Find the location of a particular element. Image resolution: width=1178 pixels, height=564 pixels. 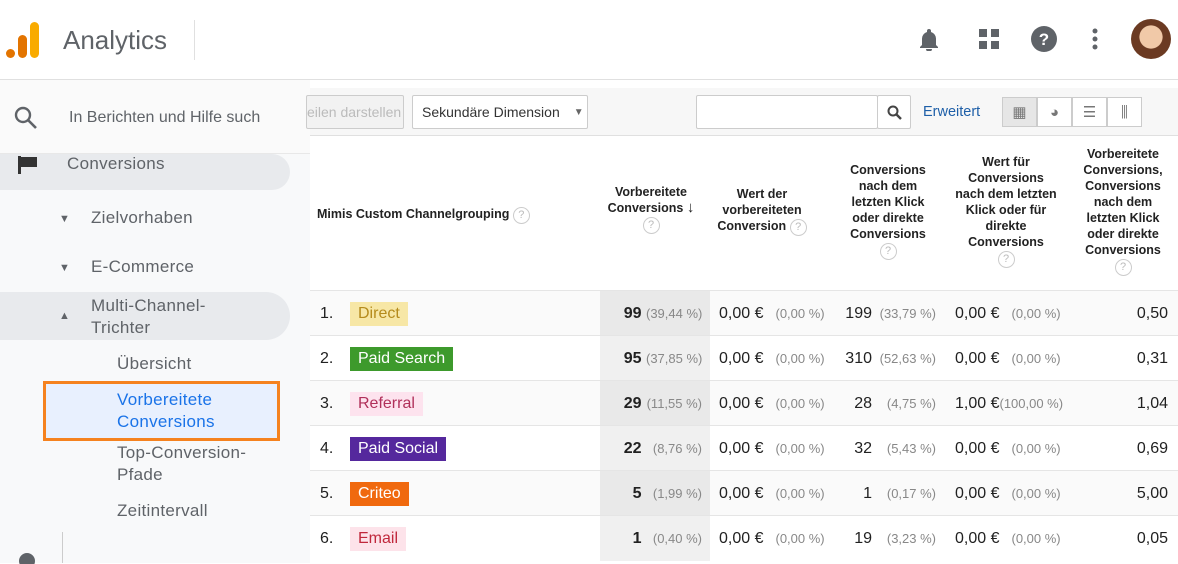

last-click-pct: (4,75 %) is located at coordinates (911, 403).